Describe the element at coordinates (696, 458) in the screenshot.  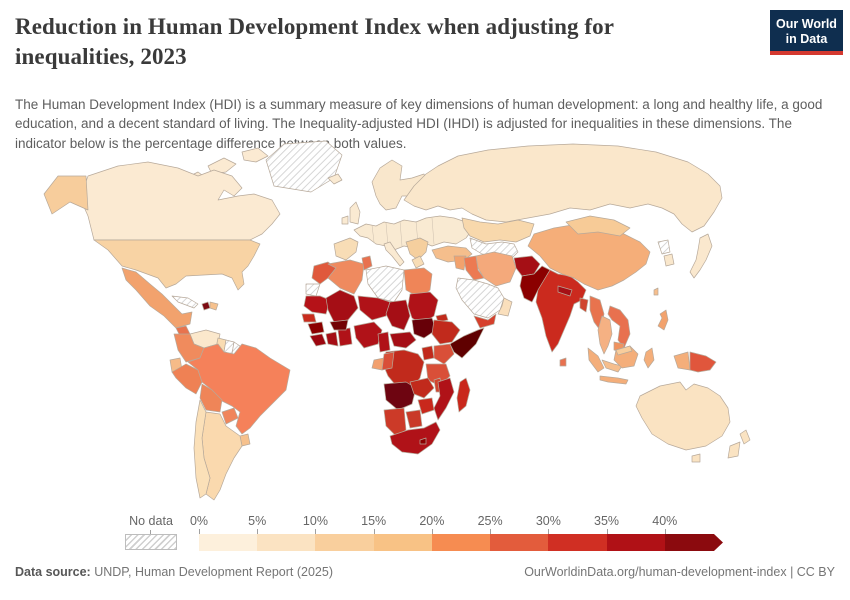
I see `map-region-tasmania` at that location.